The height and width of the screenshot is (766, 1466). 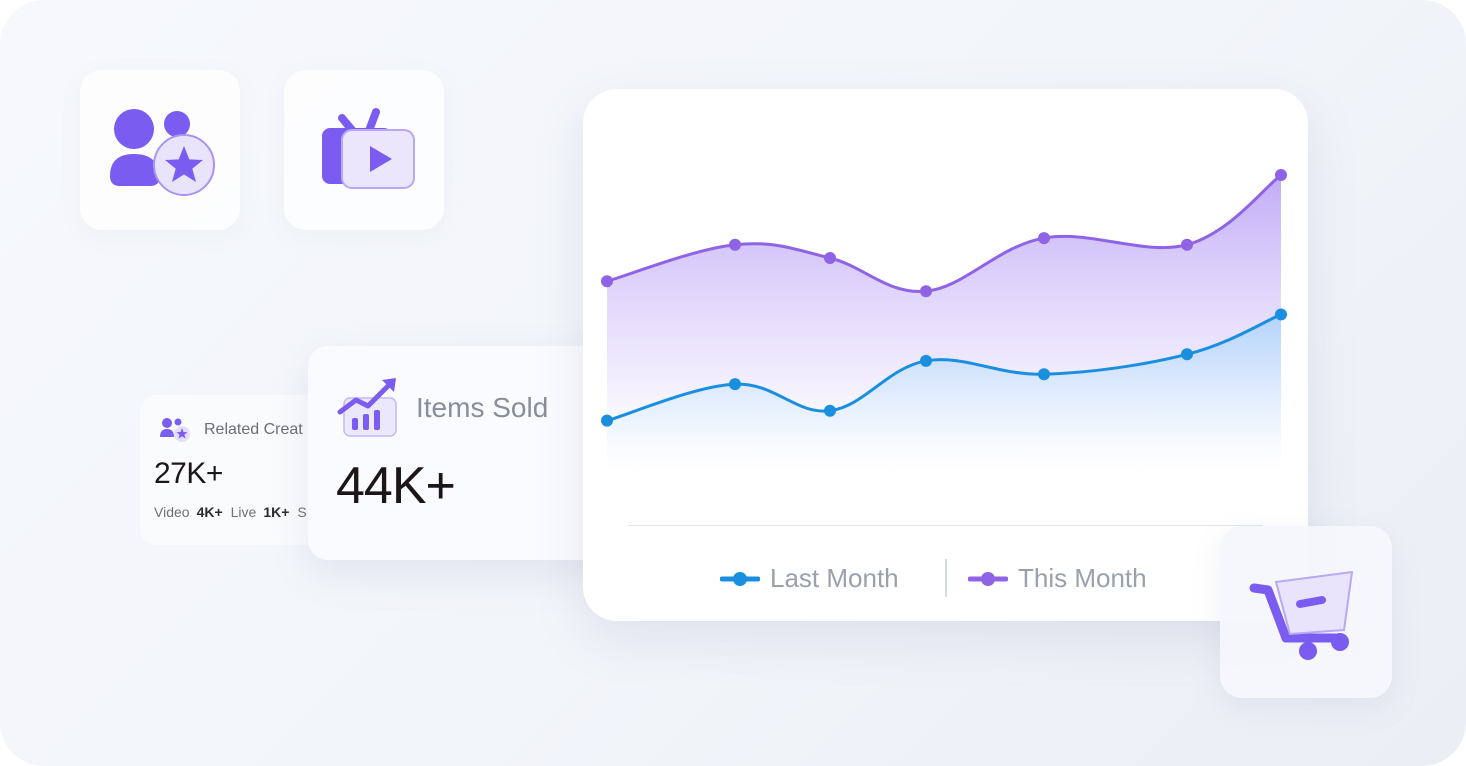 I want to click on last-month-area, so click(x=944, y=394).